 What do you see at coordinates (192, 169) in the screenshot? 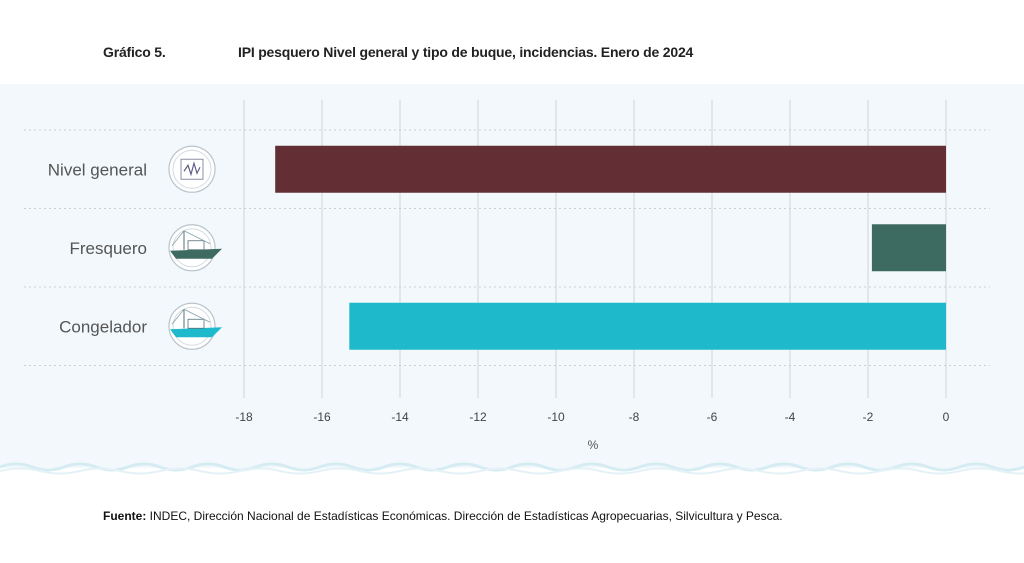
I see `line-chart-icon` at bounding box center [192, 169].